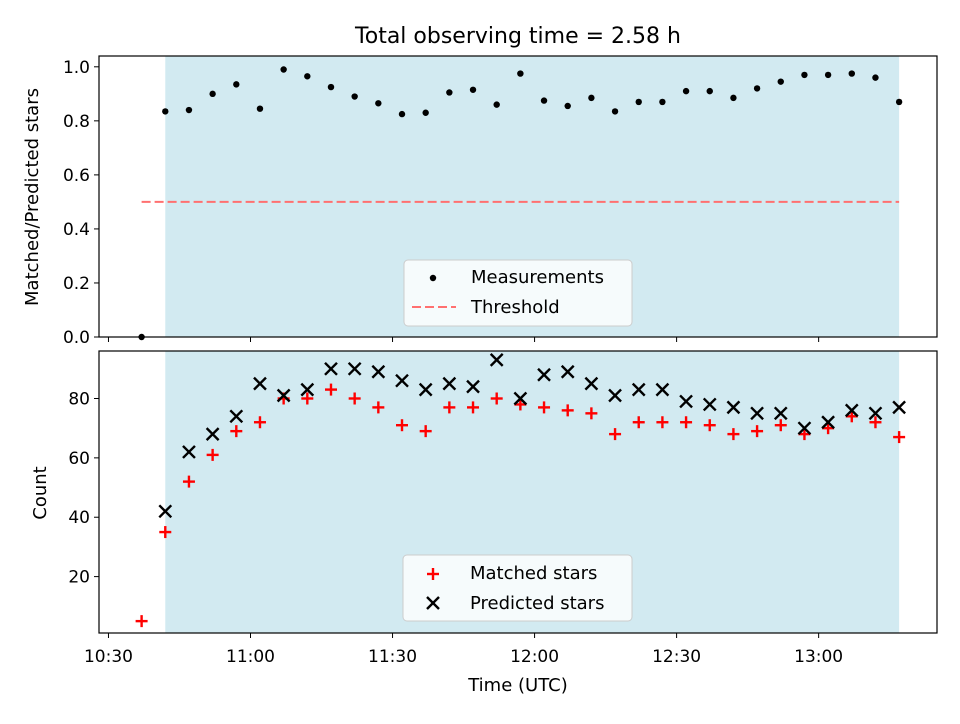 This screenshot has height=724, width=960. I want to click on x-tick-label: 10:30, so click(108, 657).